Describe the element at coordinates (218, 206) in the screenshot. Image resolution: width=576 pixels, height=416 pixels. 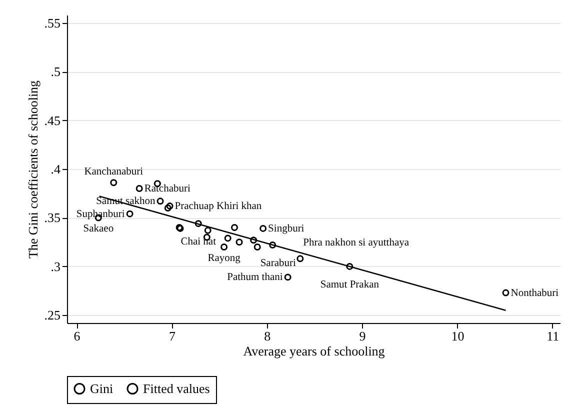
I see `annotation: Prachuap Khiri khan` at that location.